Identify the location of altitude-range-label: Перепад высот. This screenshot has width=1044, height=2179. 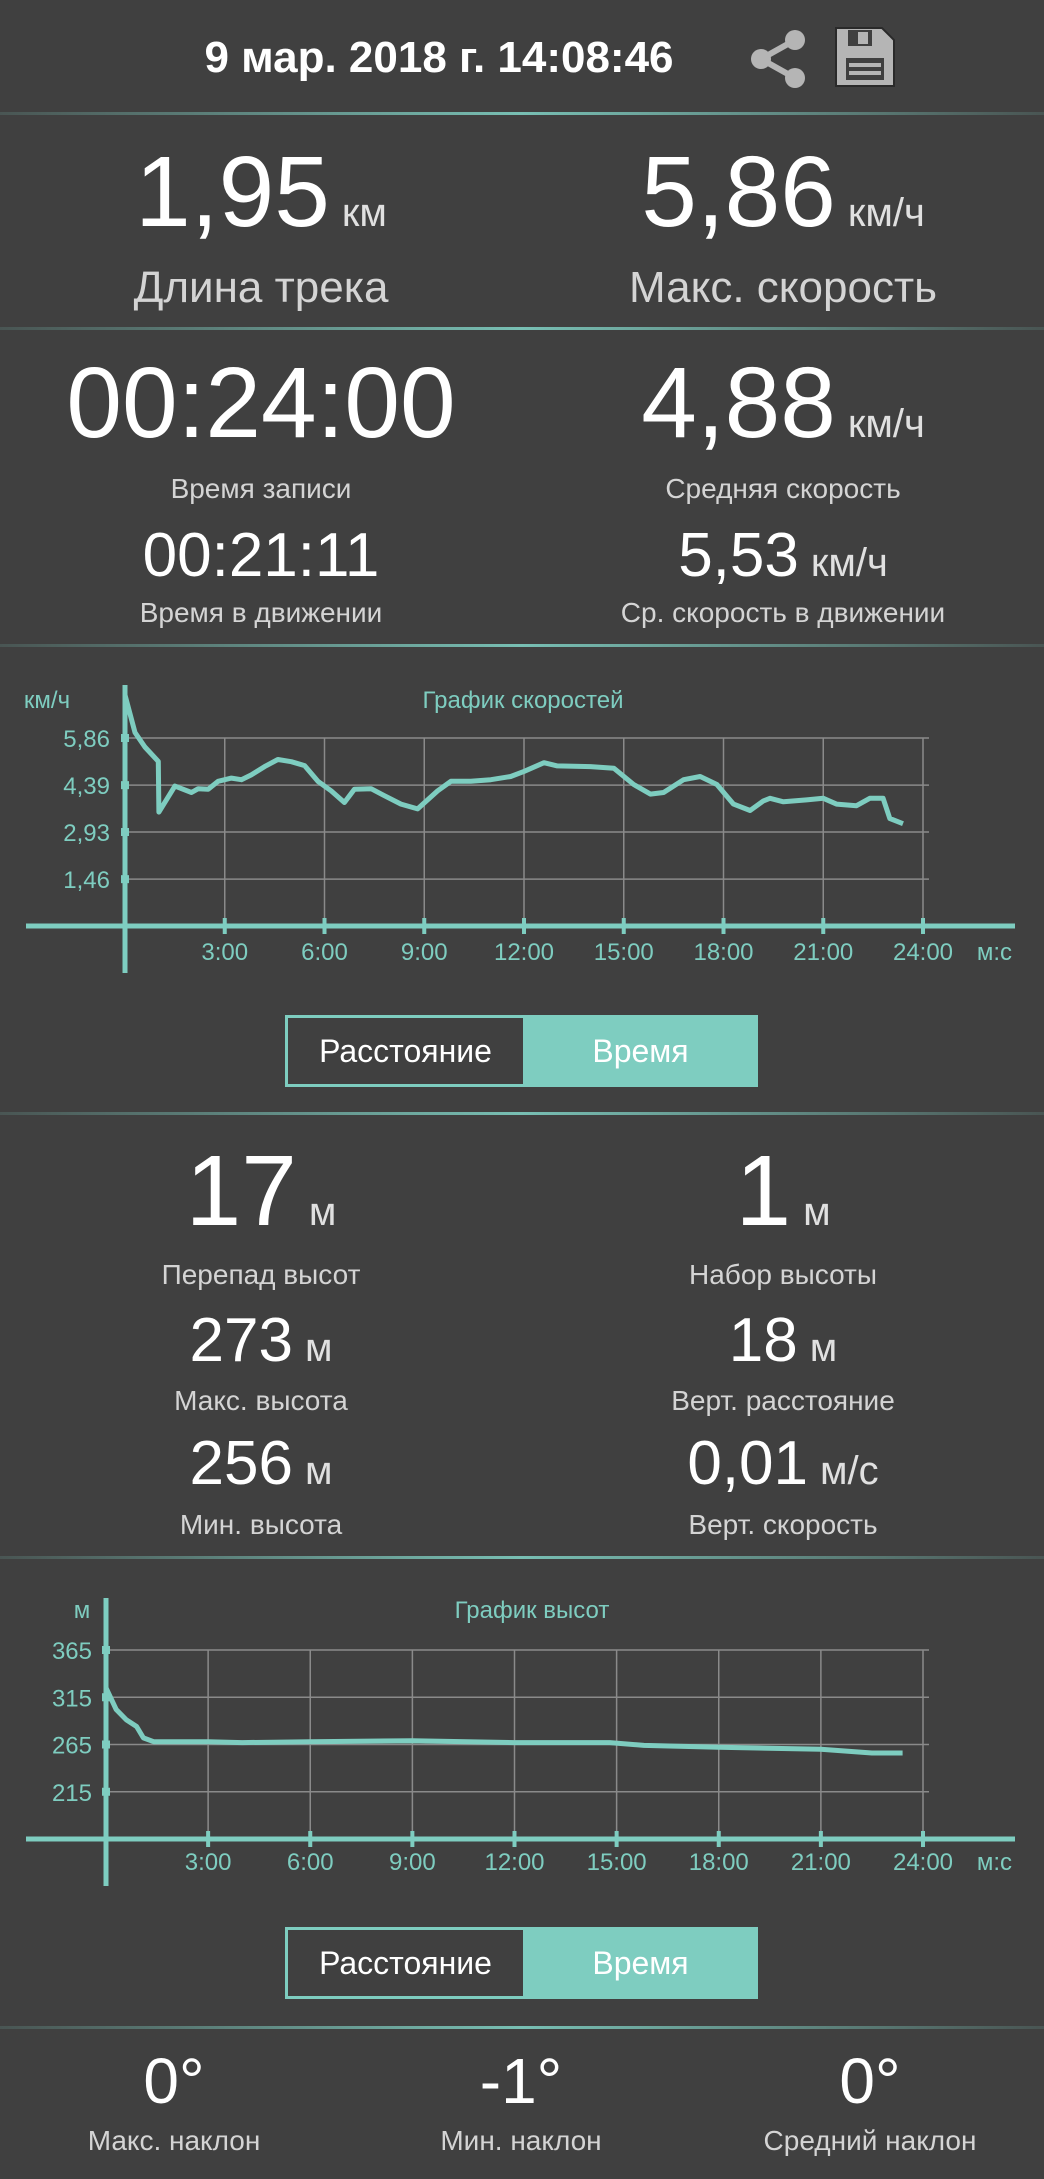
(261, 1274).